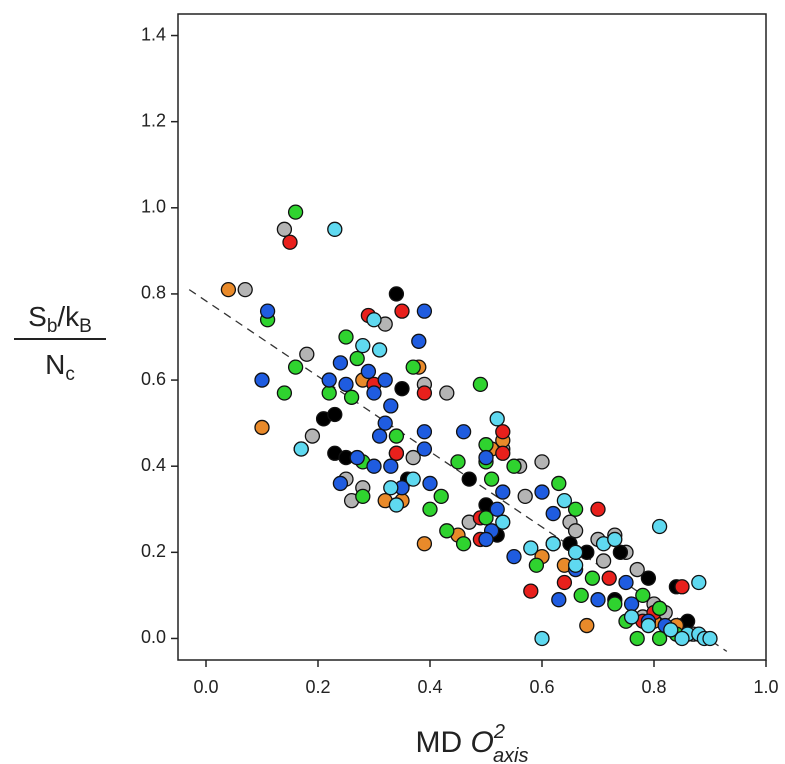  Describe the element at coordinates (85, 326) in the screenshot. I see `y-label-part: B` at that location.